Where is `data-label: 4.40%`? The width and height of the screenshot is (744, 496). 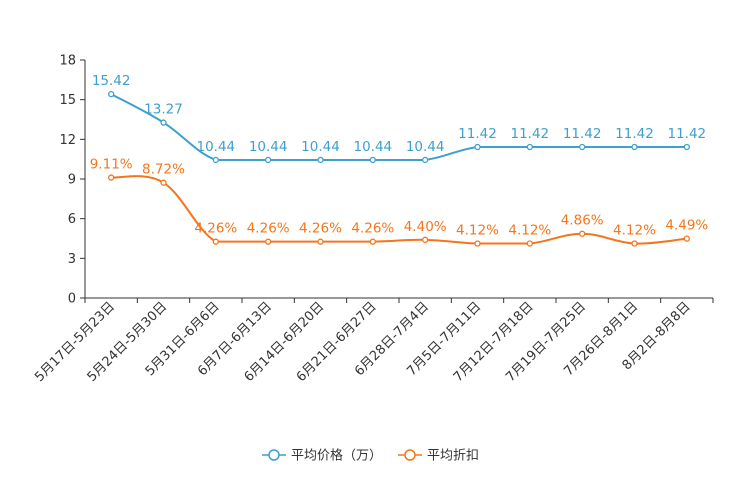 data-label: 4.40% is located at coordinates (425, 227).